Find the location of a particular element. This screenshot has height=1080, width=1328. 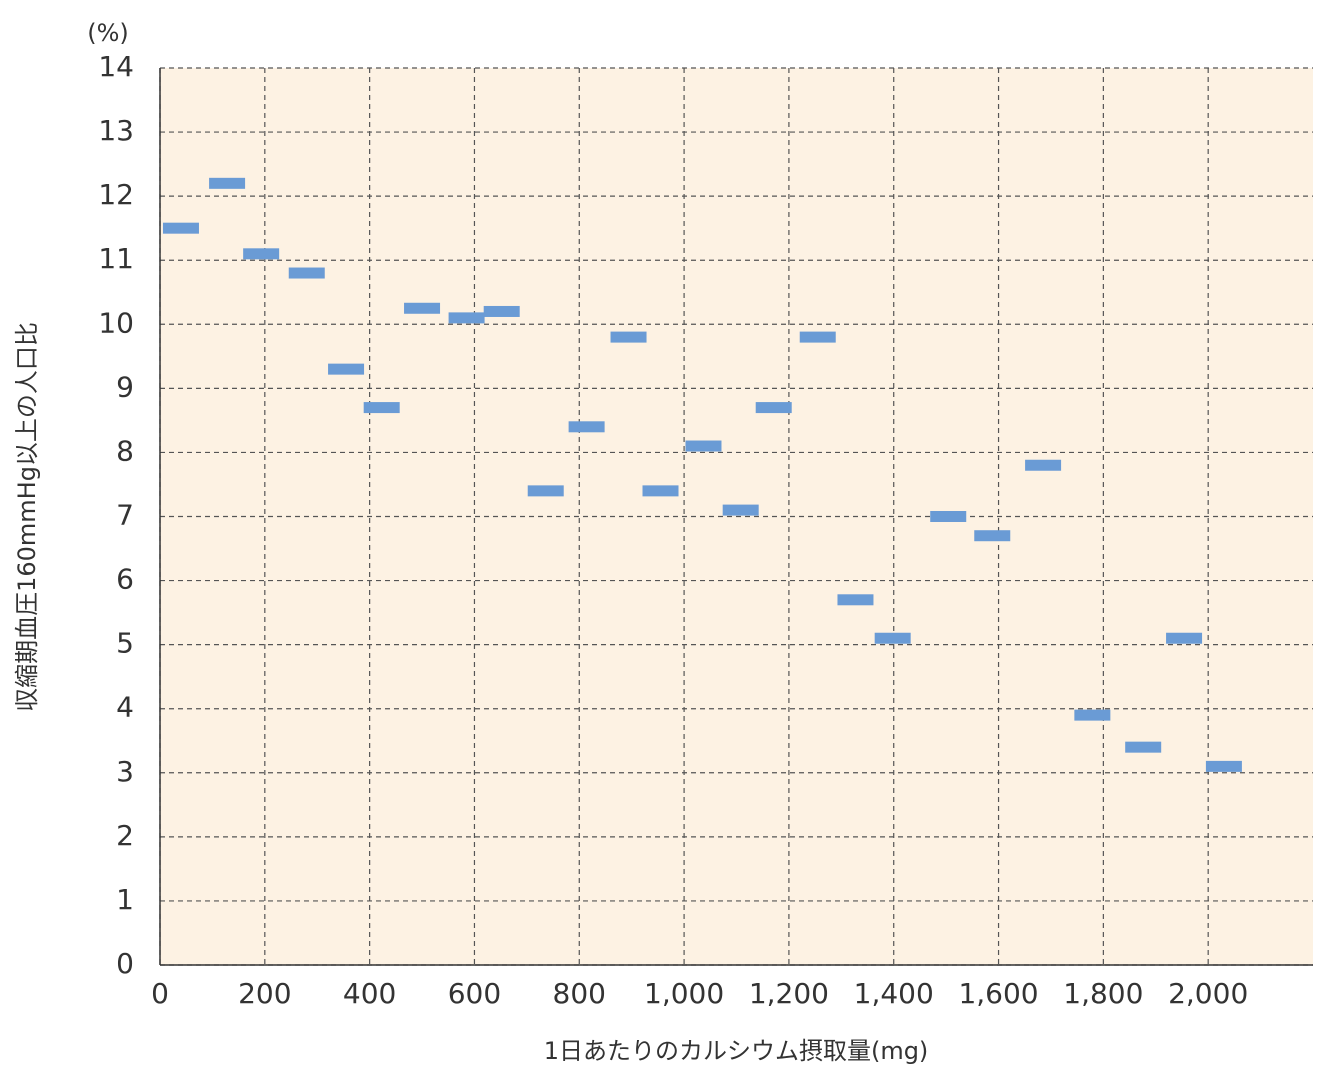

y-tick-label: 6 is located at coordinates (125, 579).